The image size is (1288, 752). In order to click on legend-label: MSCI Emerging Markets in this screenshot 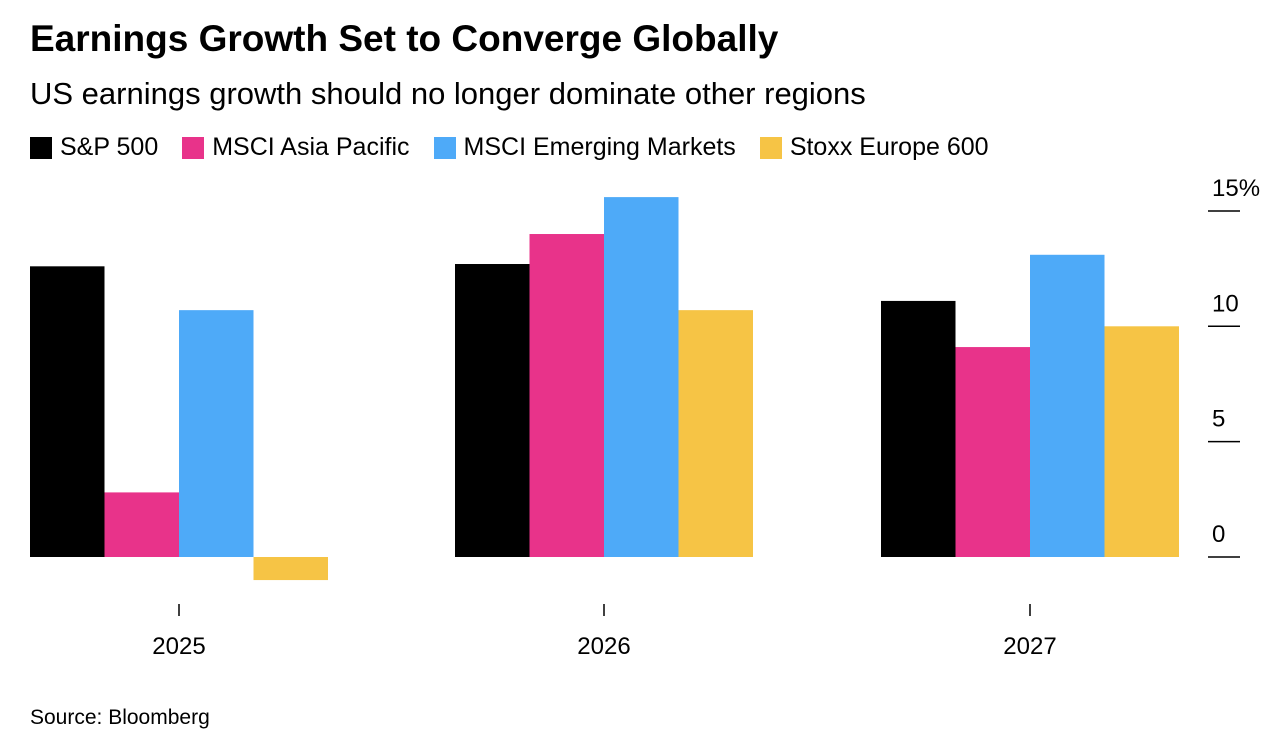, I will do `click(599, 147)`.